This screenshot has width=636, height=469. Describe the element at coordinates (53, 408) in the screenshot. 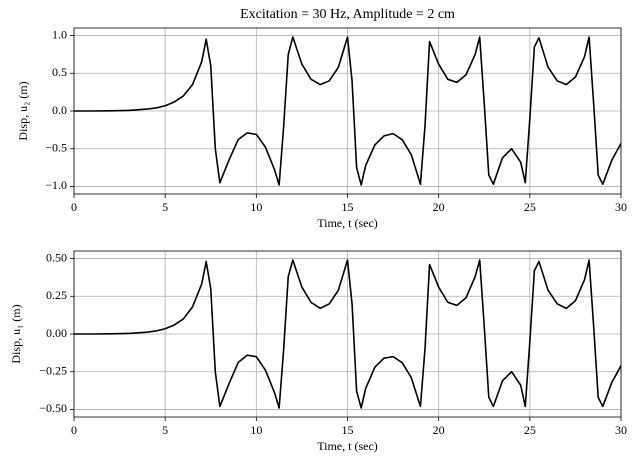

I see `y-tick-label: −0.50` at that location.